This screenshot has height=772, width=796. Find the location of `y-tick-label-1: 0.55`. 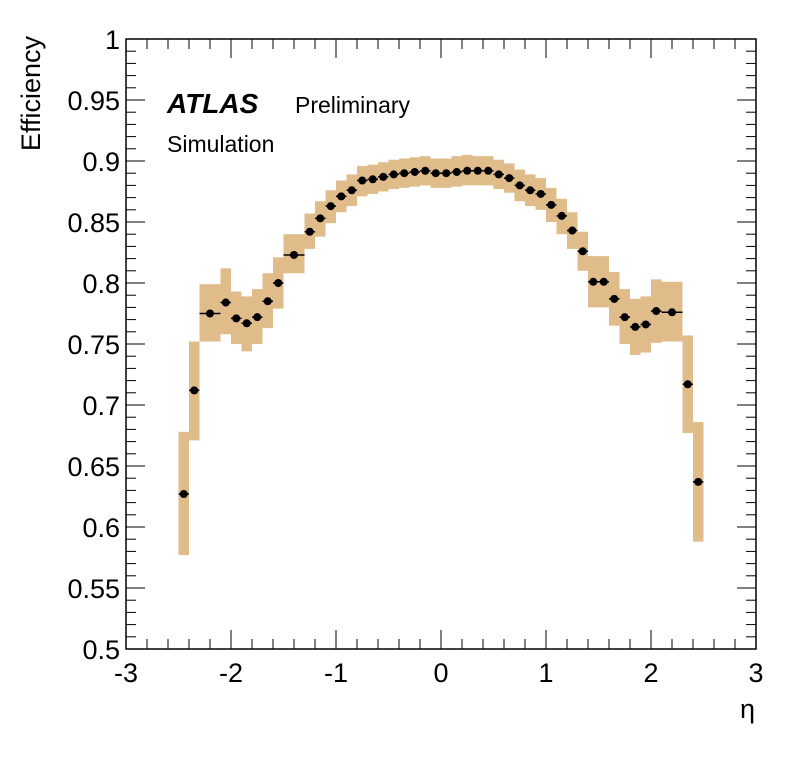

y-tick-label-1: 0.55 is located at coordinates (93, 589).